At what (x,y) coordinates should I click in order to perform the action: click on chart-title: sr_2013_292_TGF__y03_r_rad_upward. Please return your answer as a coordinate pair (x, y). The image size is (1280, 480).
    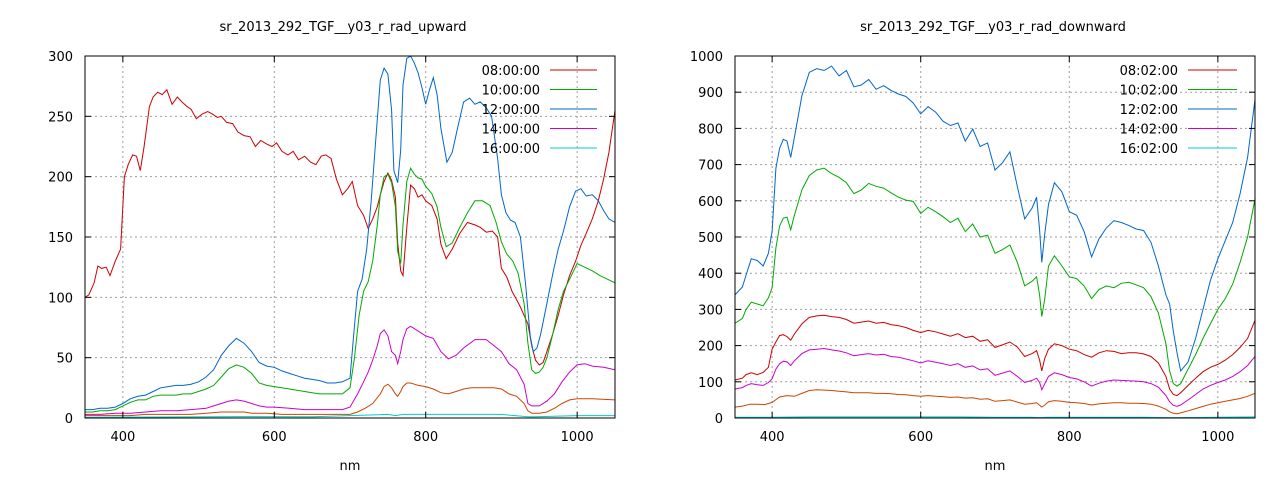
    Looking at the image, I should click on (342, 27).